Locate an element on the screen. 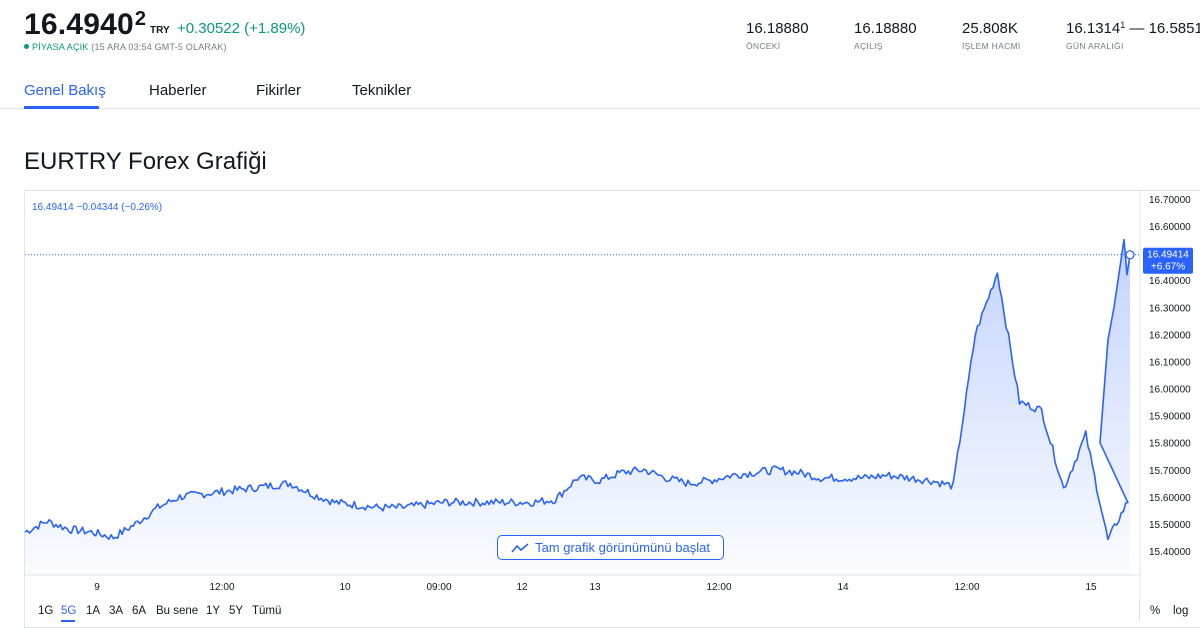 The image size is (1200, 628). range-3m: 3A is located at coordinates (116, 611).